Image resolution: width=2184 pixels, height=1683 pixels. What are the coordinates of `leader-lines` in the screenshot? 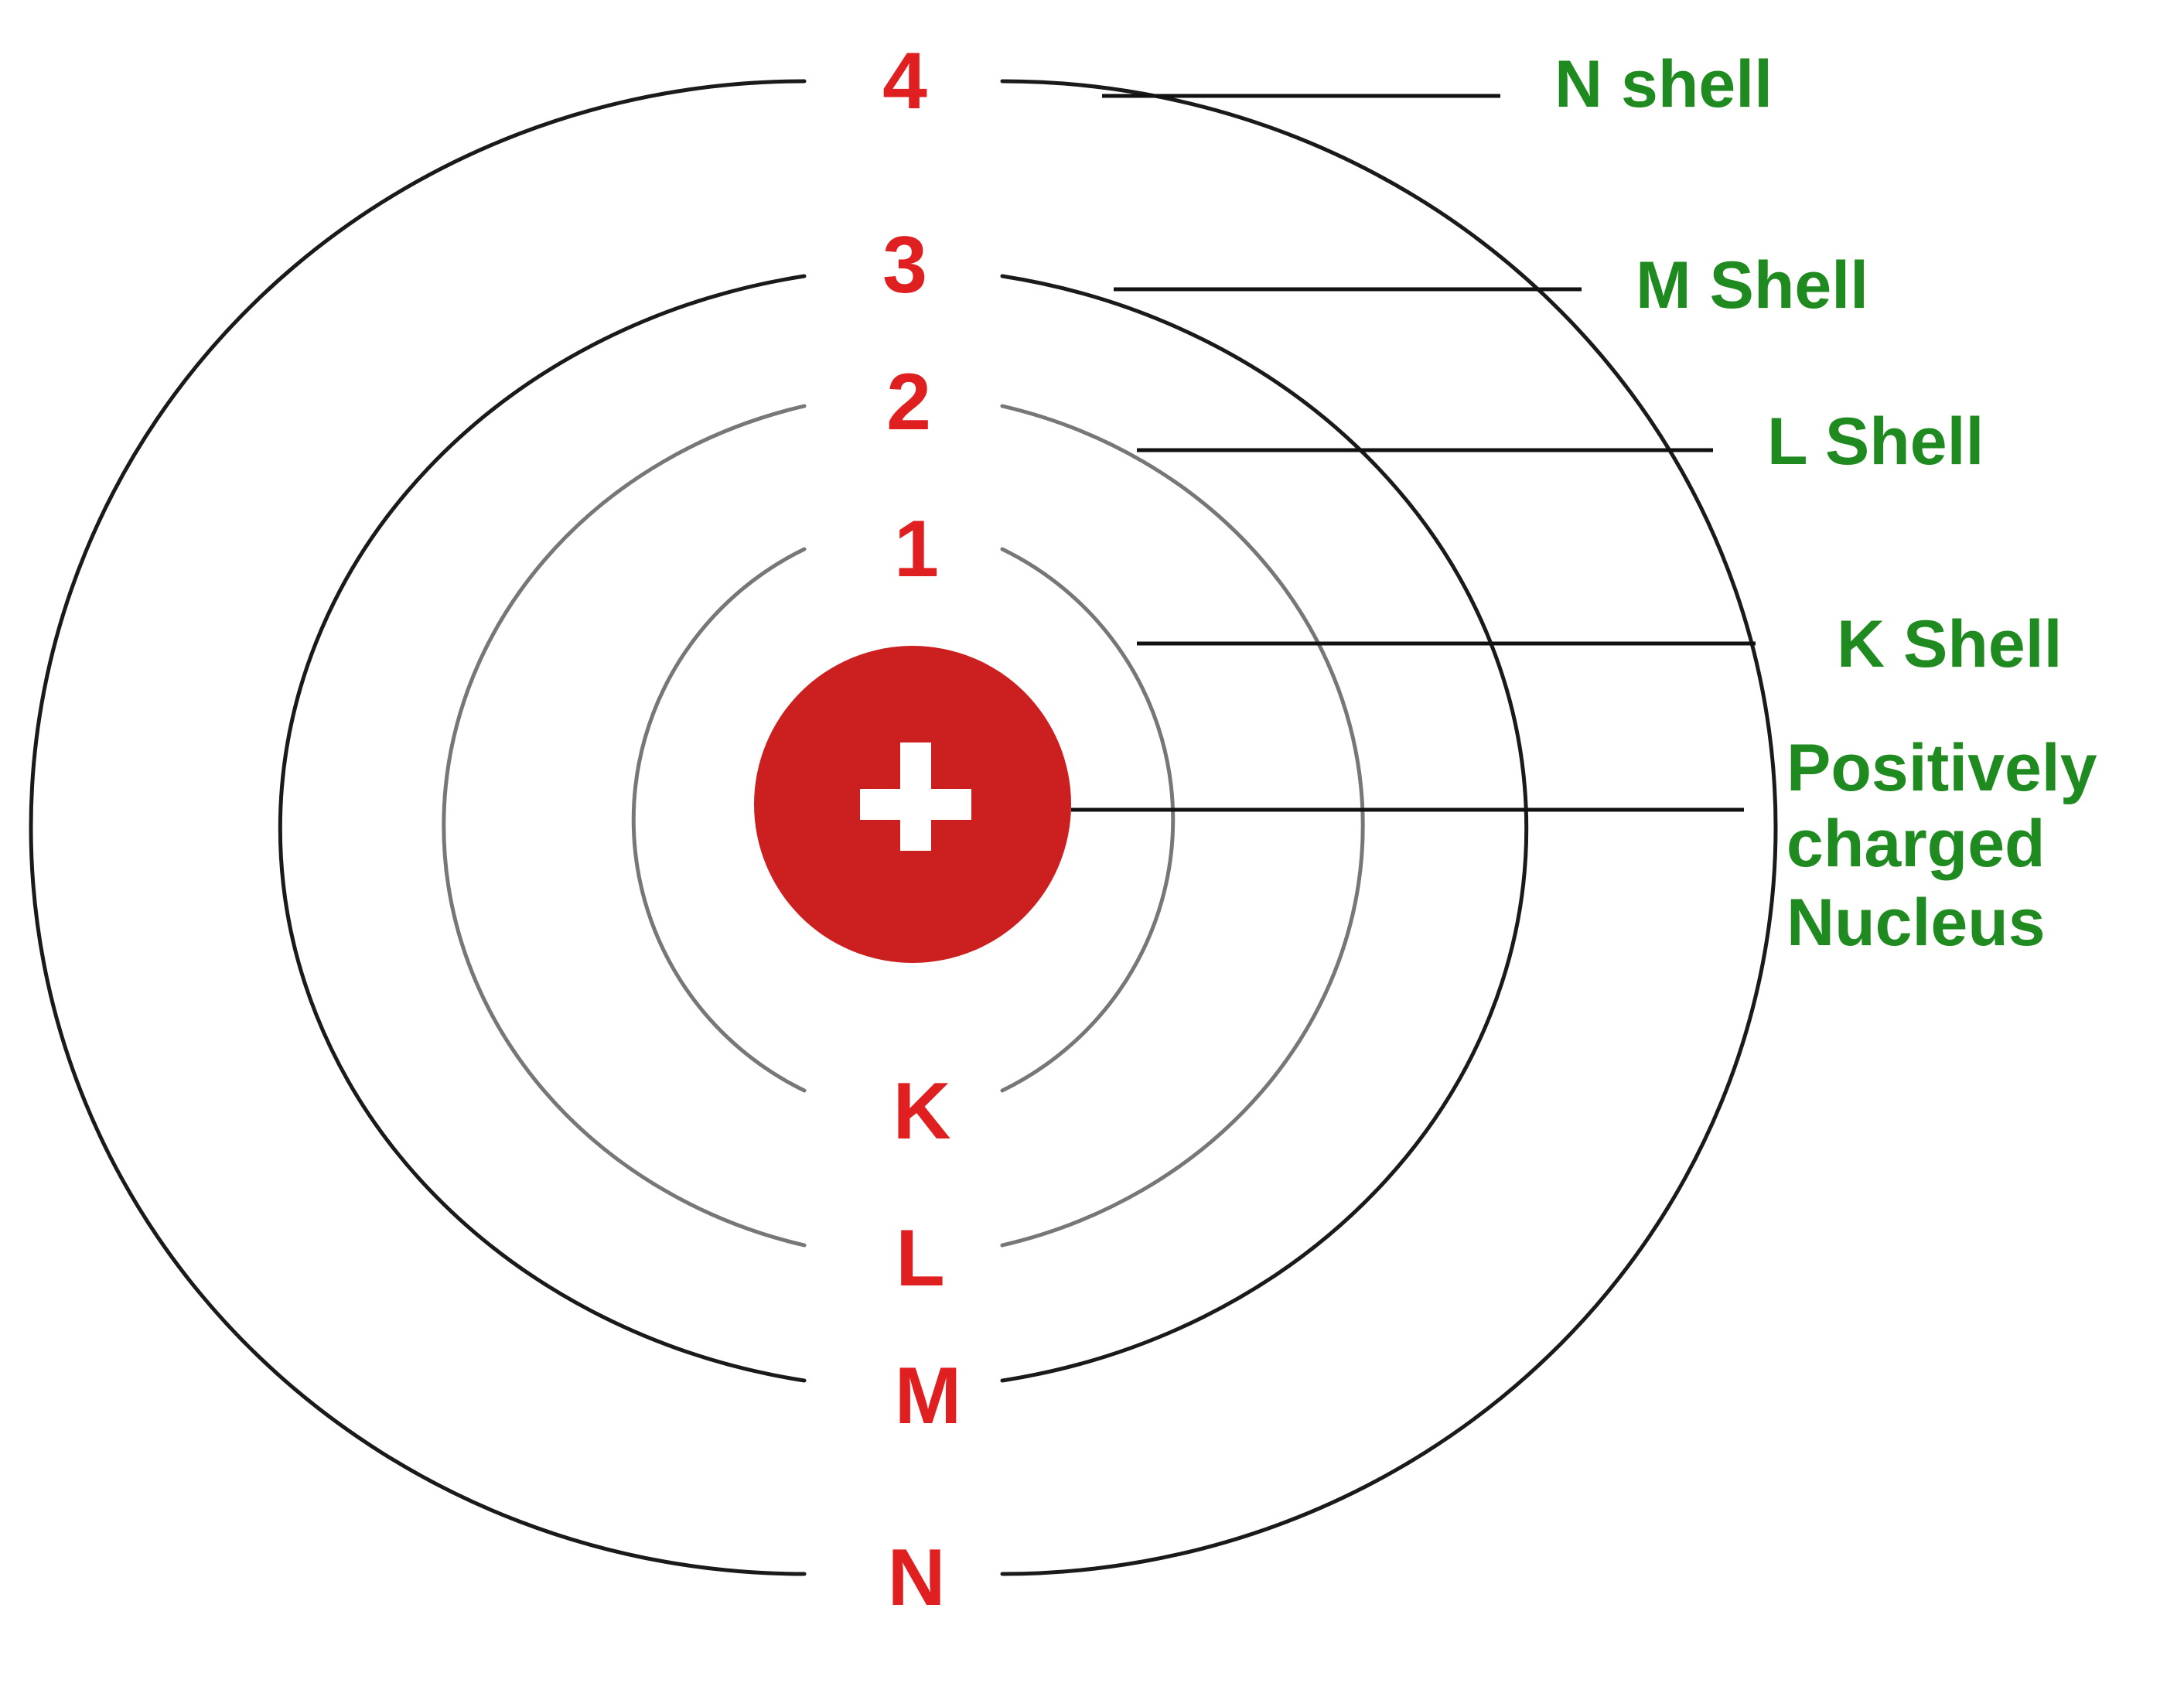 It's located at (1413, 453).